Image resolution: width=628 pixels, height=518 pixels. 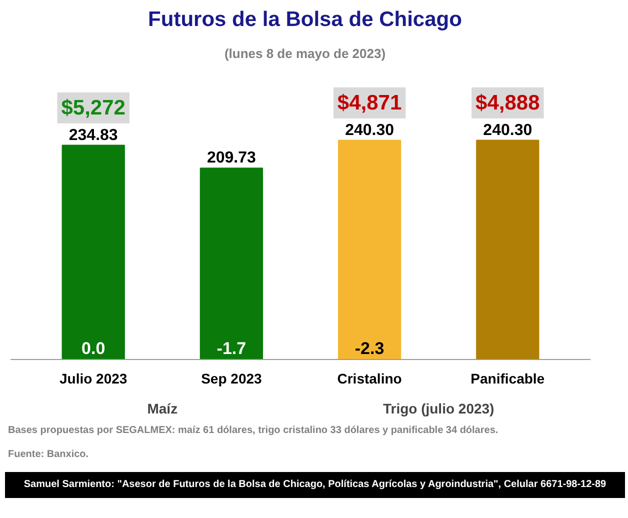 What do you see at coordinates (231, 378) in the screenshot?
I see `x-tick-label: Sep 2023` at bounding box center [231, 378].